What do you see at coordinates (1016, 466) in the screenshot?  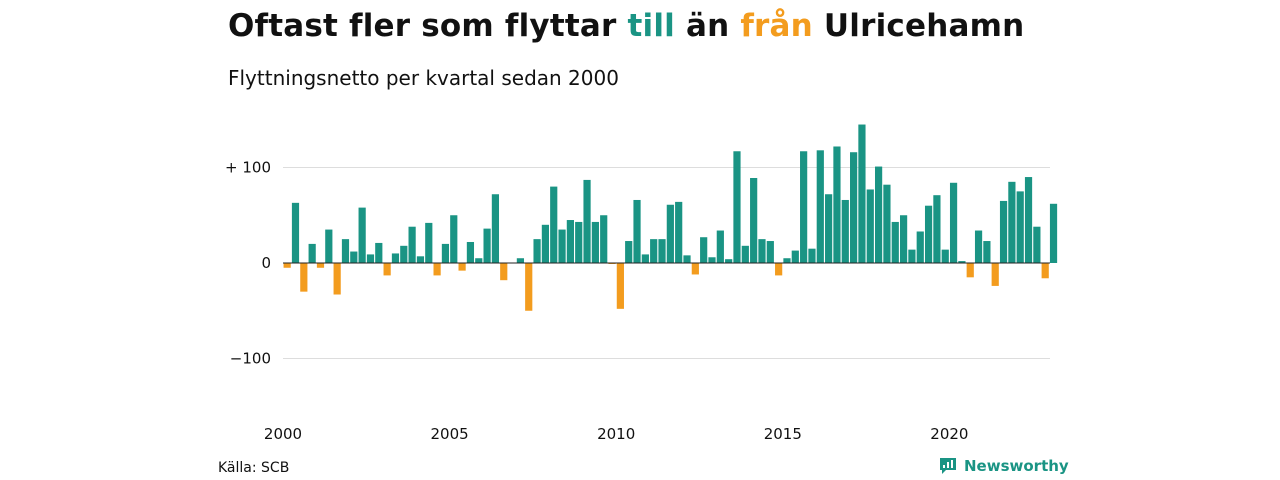 I see `brand-name: Newsworthy` at bounding box center [1016, 466].